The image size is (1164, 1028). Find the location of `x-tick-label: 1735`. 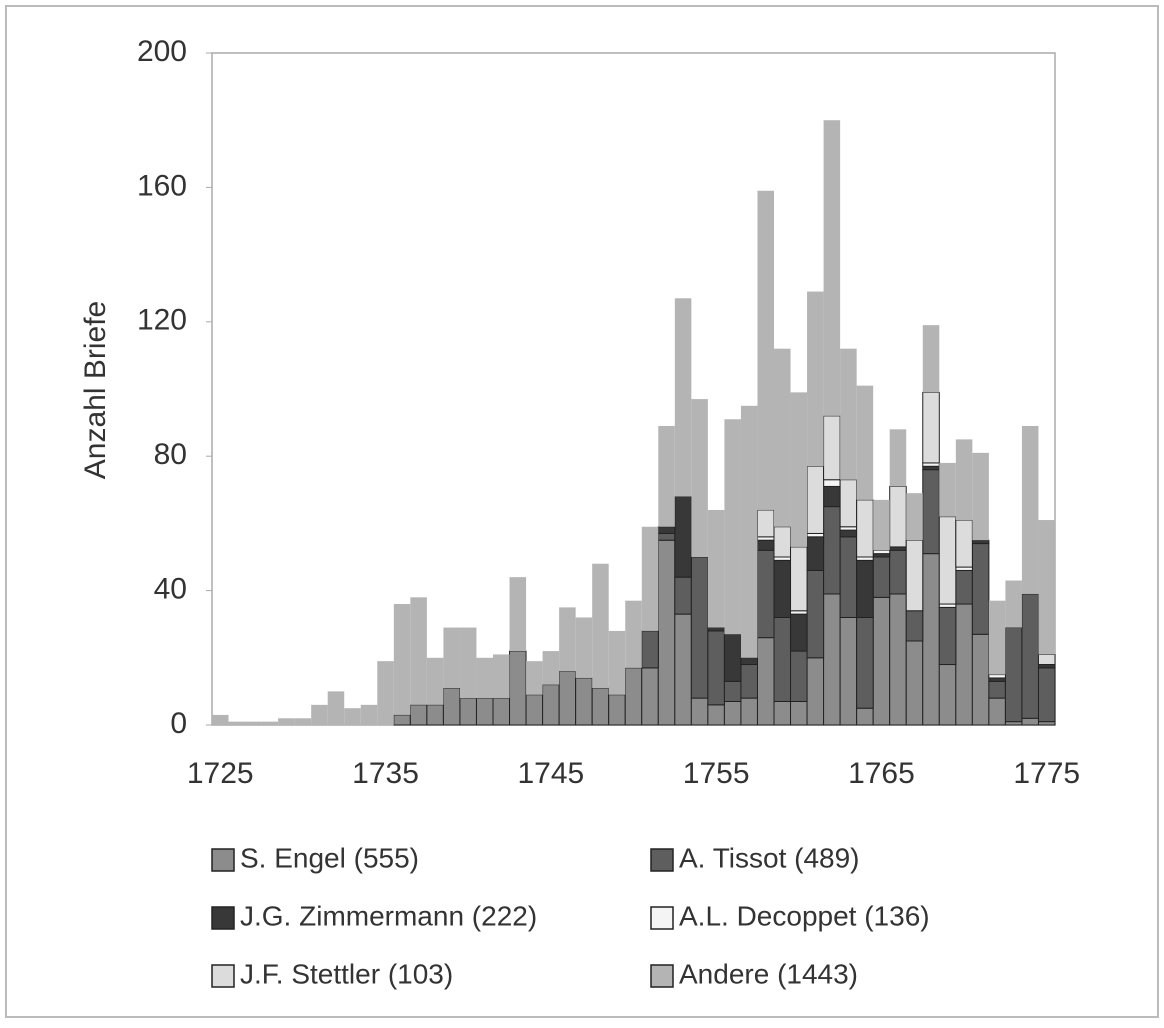

x-tick-label: 1735 is located at coordinates (385, 773).